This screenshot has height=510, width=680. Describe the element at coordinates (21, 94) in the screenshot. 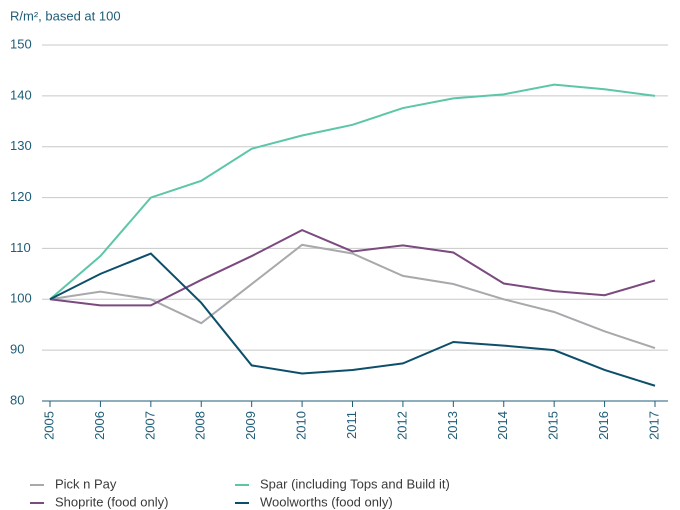

I see `y-tick-label: 140` at that location.